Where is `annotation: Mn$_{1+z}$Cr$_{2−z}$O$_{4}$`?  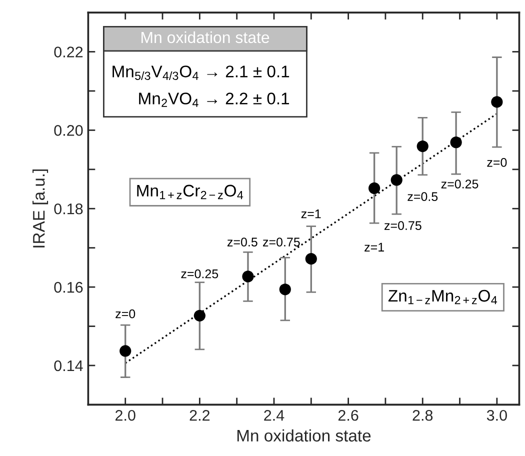
annotation: Mn$_{1+z}$Cr$_{2−z}$O$_{4}$ is located at coordinates (190, 192).